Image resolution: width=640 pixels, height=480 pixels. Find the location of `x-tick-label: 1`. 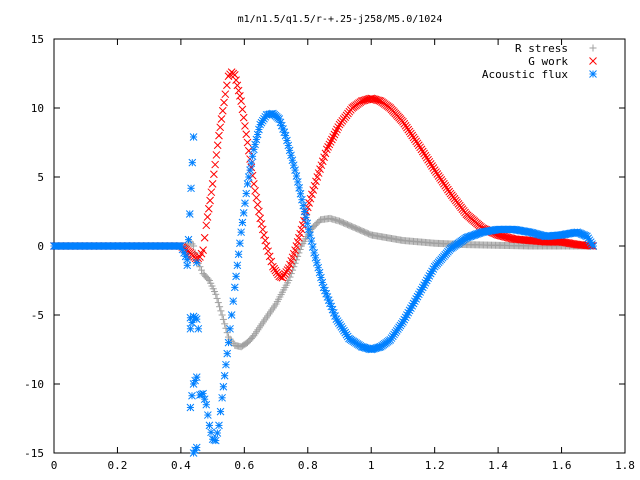

x-tick-label: 1 is located at coordinates (371, 465).